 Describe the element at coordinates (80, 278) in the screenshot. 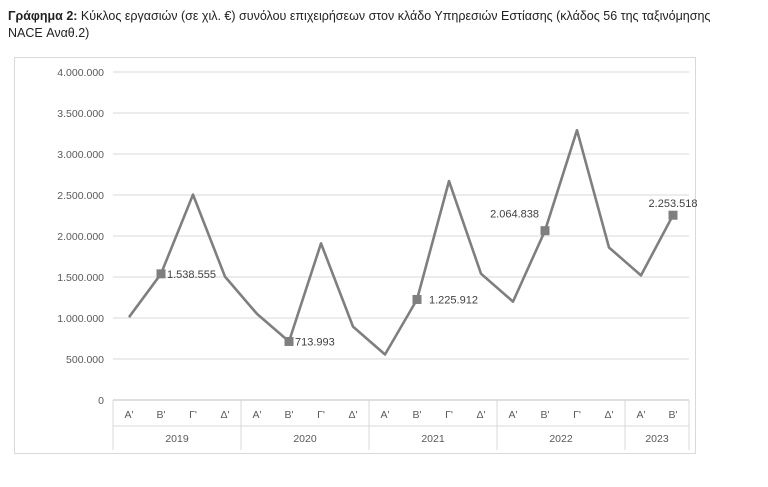

I see `y-tick-label: 1.500.000` at that location.